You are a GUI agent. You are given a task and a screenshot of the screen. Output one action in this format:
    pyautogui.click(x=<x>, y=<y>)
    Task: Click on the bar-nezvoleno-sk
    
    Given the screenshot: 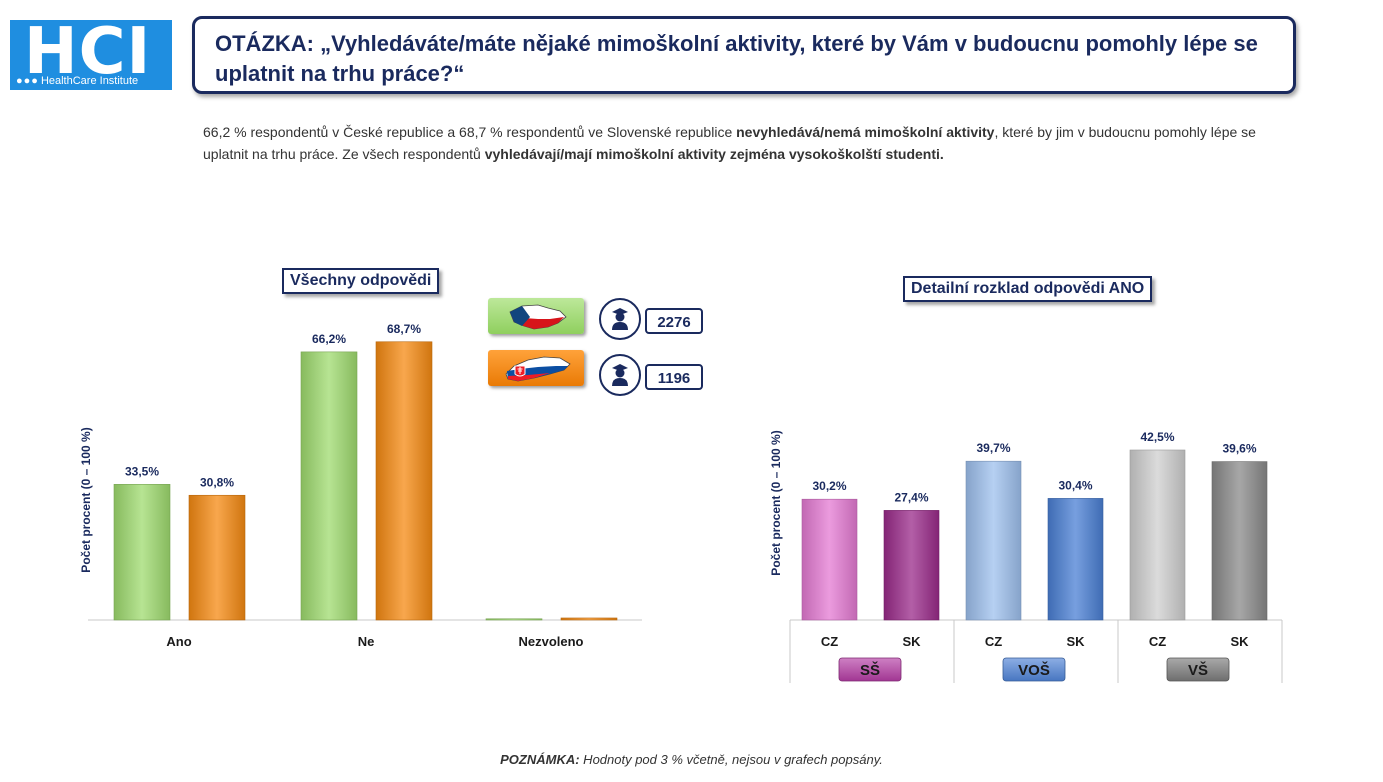 What is the action you would take?
    pyautogui.click(x=589, y=619)
    